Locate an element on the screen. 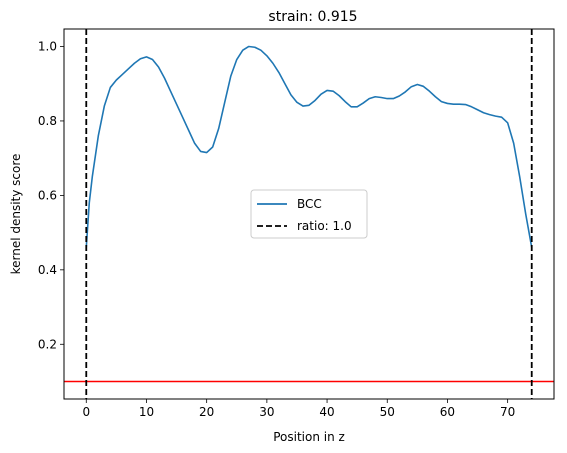 The width and height of the screenshot is (567, 453). y-tick-label: 1.0 is located at coordinates (47, 46).